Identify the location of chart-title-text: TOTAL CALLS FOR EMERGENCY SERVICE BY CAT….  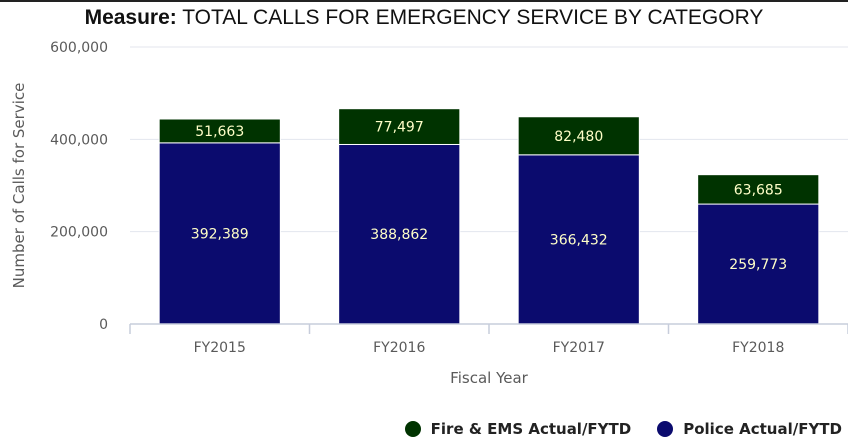
(470, 17).